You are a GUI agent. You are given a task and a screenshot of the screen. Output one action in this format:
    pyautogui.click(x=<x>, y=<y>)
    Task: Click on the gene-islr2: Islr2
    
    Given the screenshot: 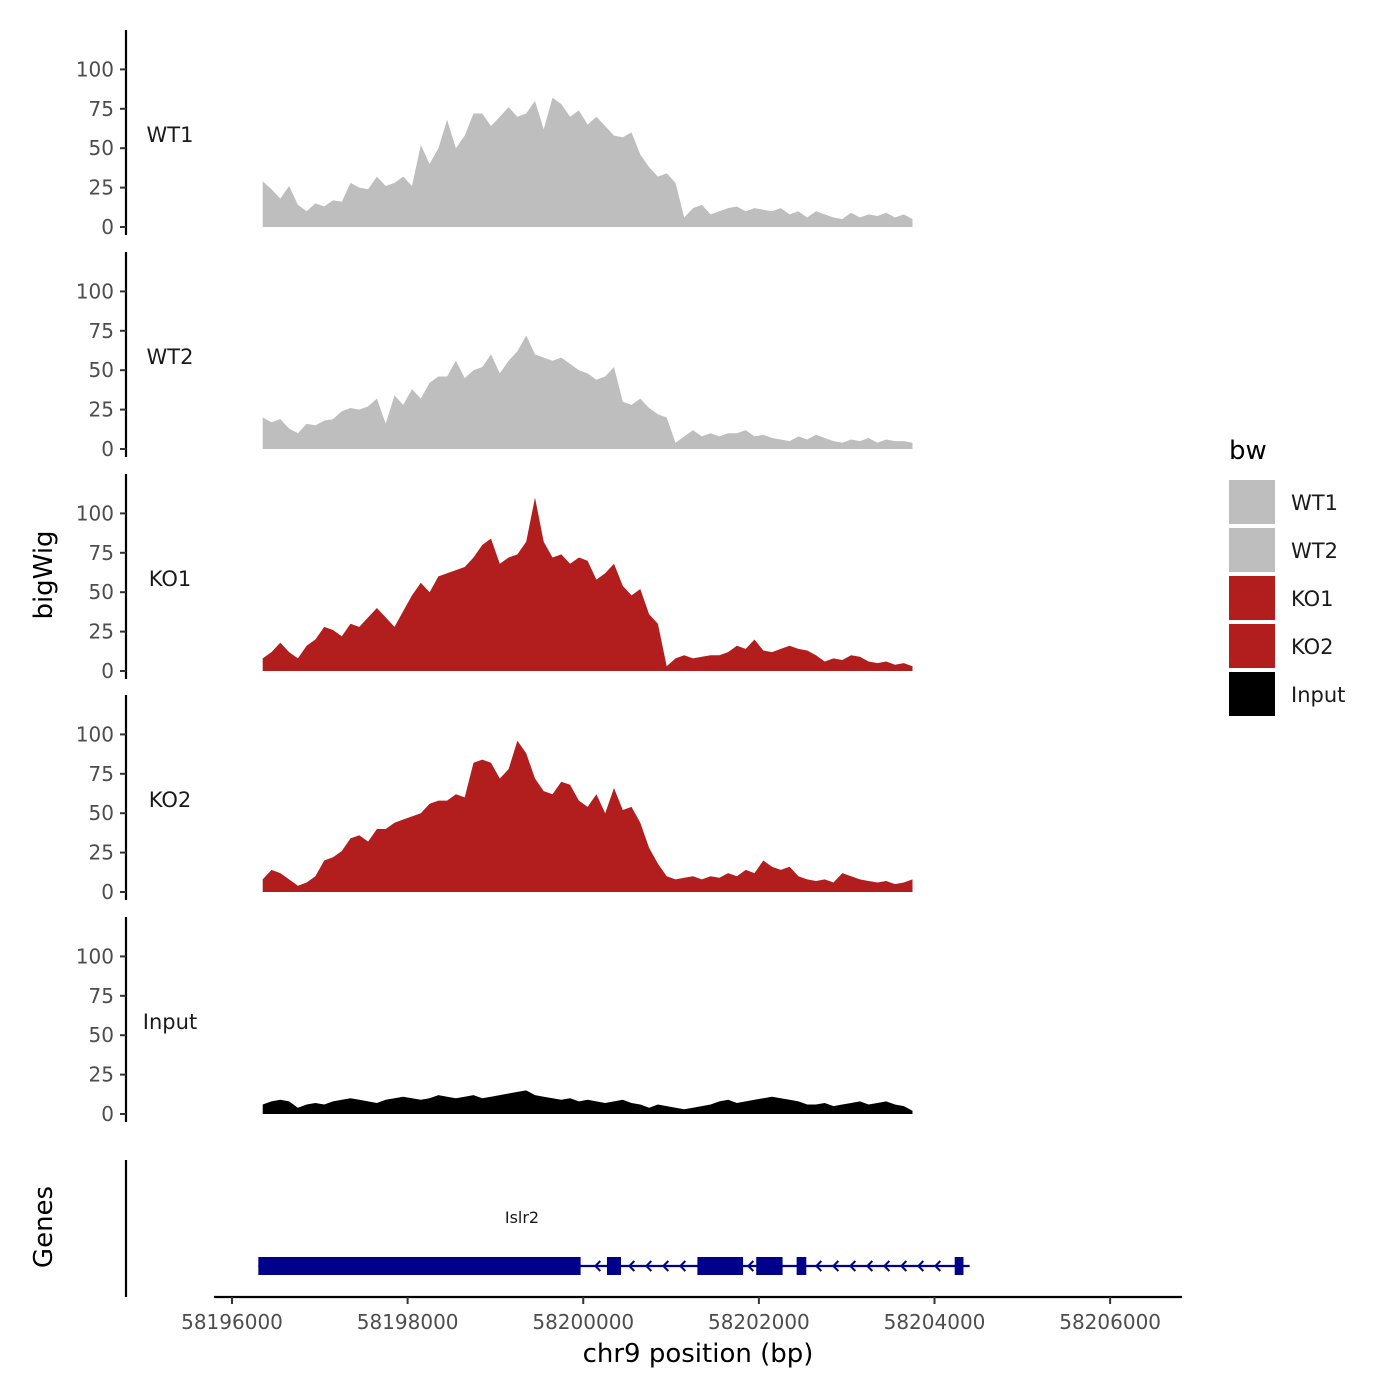 What is the action you would take?
    pyautogui.click(x=614, y=1241)
    